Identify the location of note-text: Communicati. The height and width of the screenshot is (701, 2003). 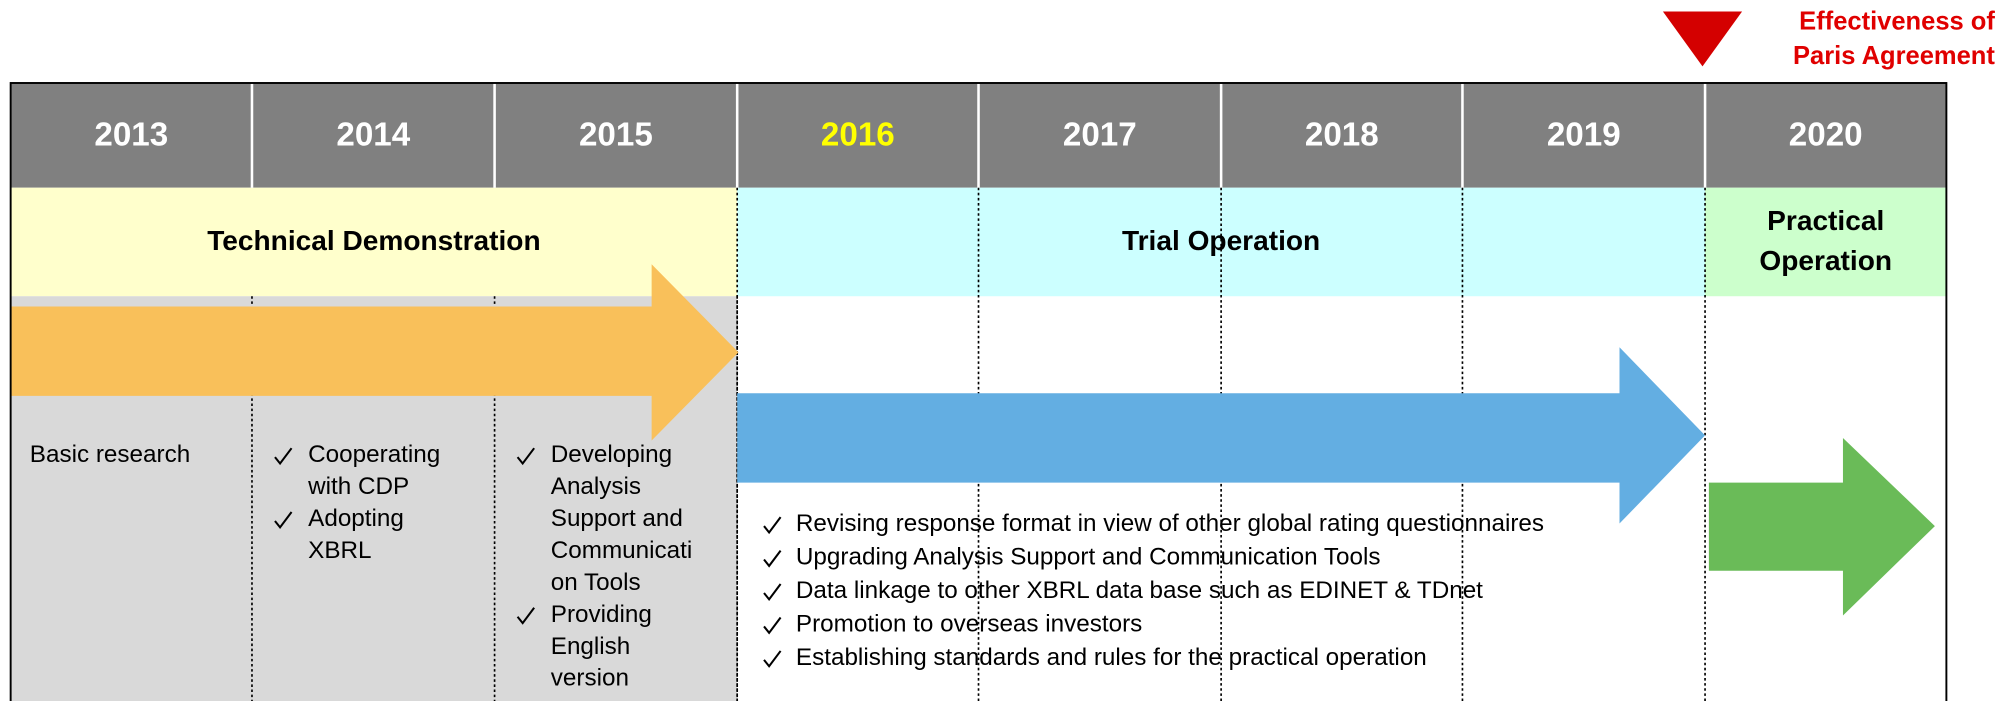
(622, 550).